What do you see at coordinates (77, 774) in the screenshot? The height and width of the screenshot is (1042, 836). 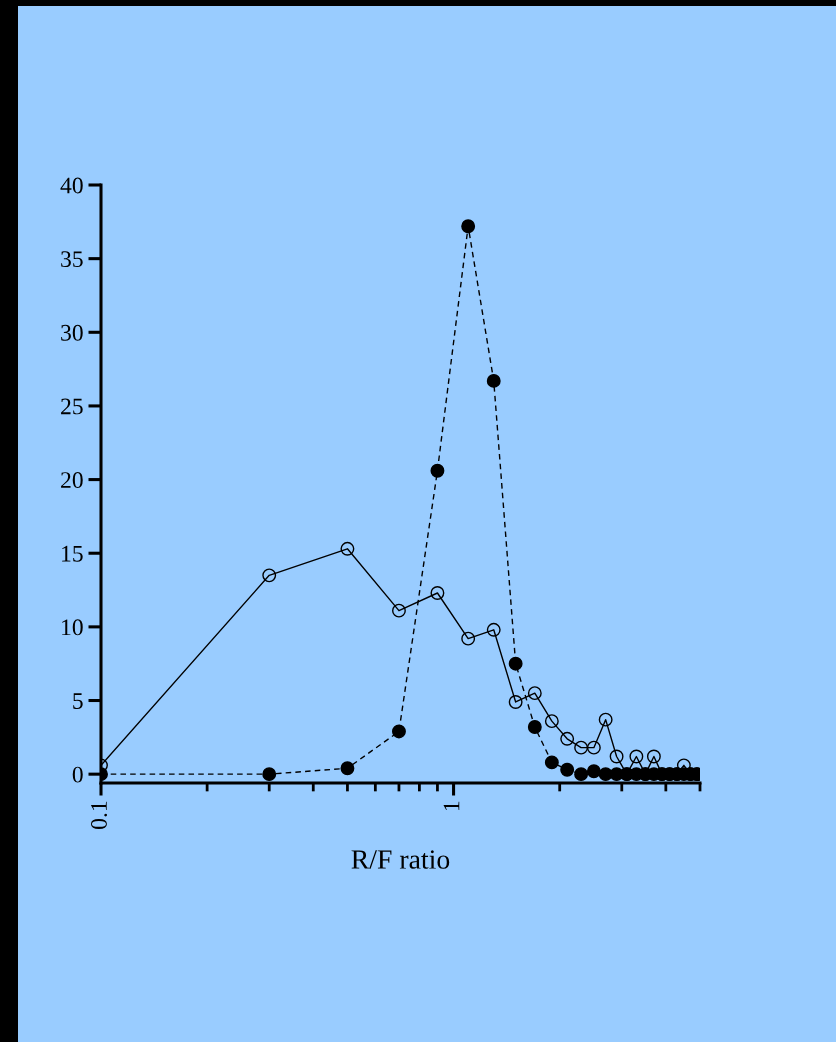 I see `y-tick-label: 0` at bounding box center [77, 774].